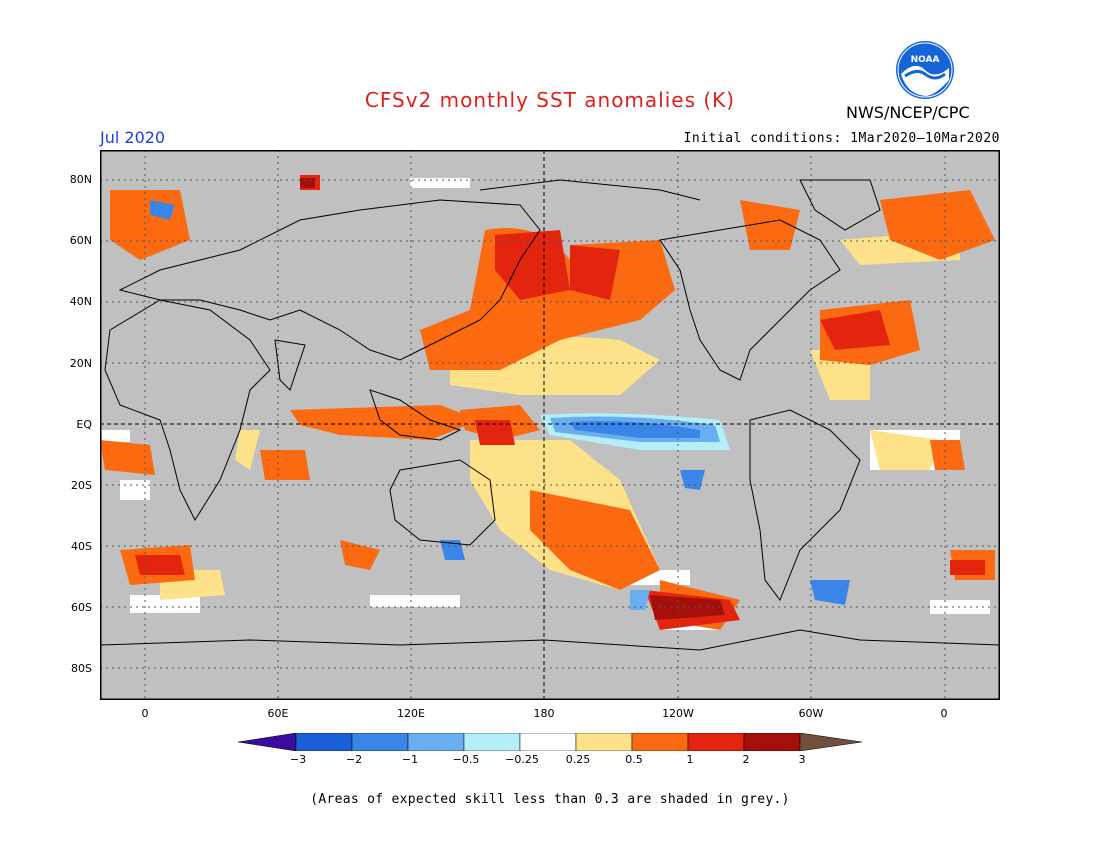 The image size is (1100, 850). Describe the element at coordinates (746, 759) in the screenshot. I see `colorbar-label: 2` at that location.